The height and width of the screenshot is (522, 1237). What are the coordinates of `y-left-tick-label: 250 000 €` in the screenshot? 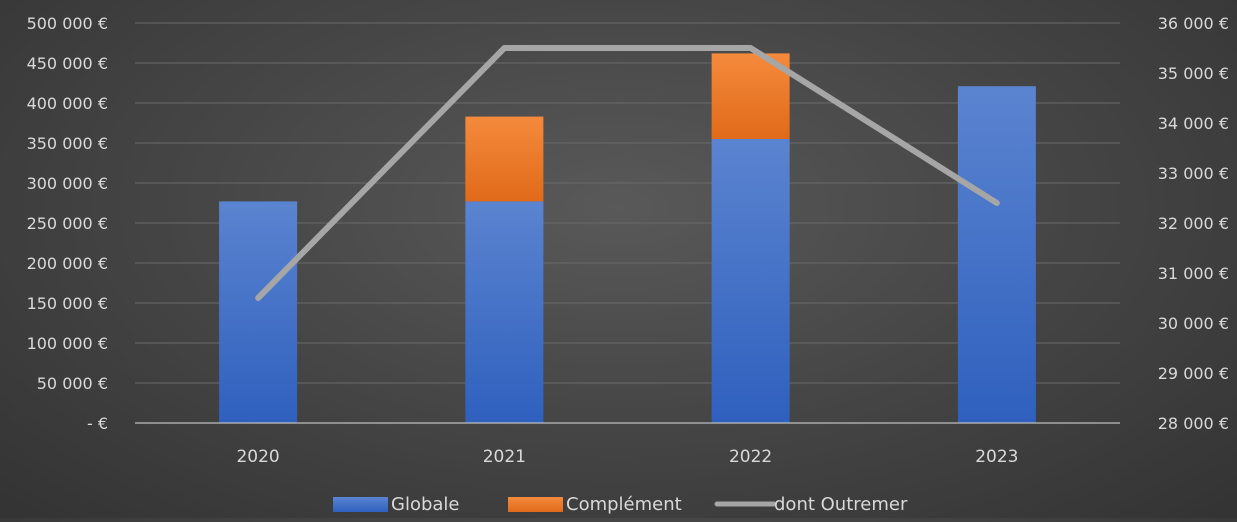 It's located at (67, 223).